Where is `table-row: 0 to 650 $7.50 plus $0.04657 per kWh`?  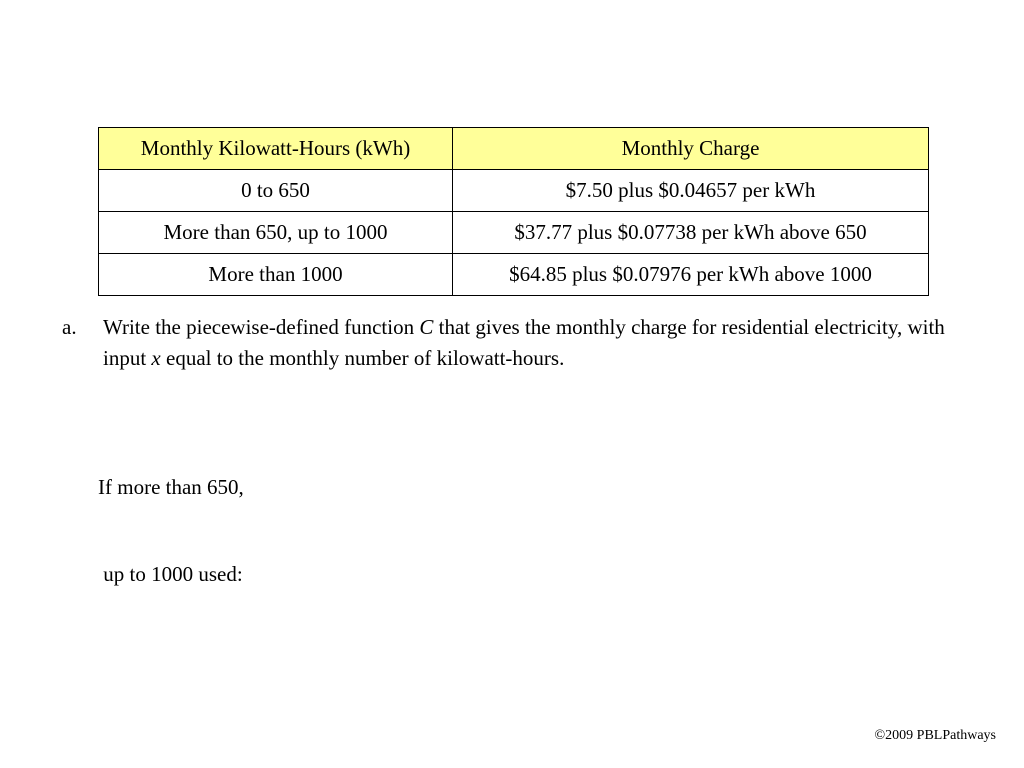 table-row: 0 to 650 $7.50 plus $0.04657 per kWh is located at coordinates (513, 190).